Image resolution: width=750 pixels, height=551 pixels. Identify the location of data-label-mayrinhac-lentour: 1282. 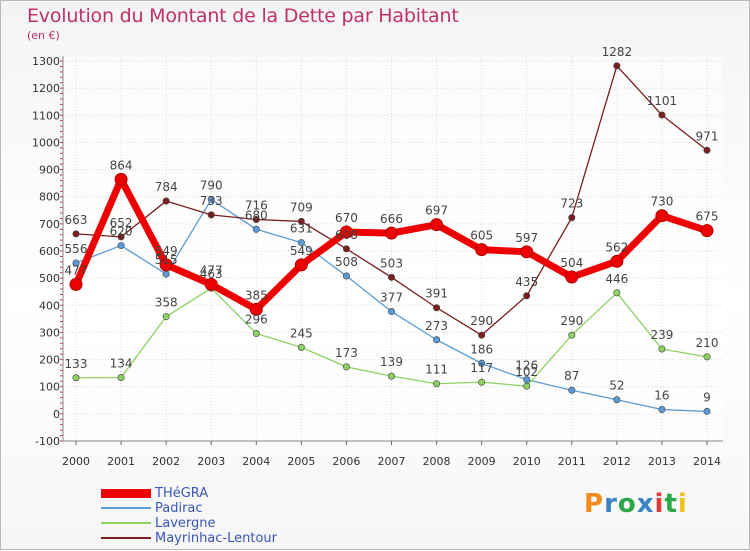
(617, 52).